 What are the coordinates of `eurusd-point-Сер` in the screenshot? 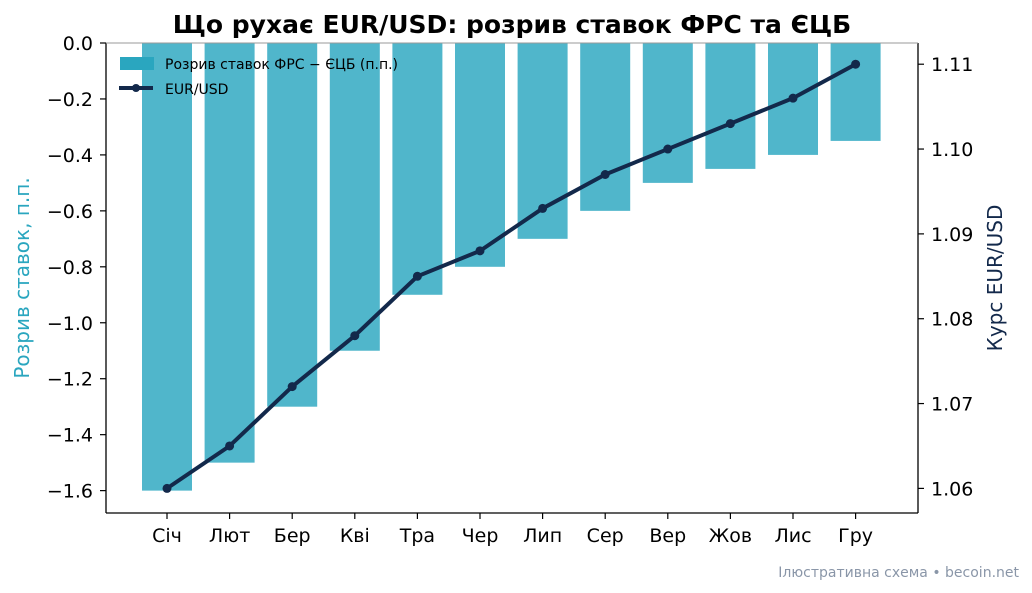 It's located at (605, 174).